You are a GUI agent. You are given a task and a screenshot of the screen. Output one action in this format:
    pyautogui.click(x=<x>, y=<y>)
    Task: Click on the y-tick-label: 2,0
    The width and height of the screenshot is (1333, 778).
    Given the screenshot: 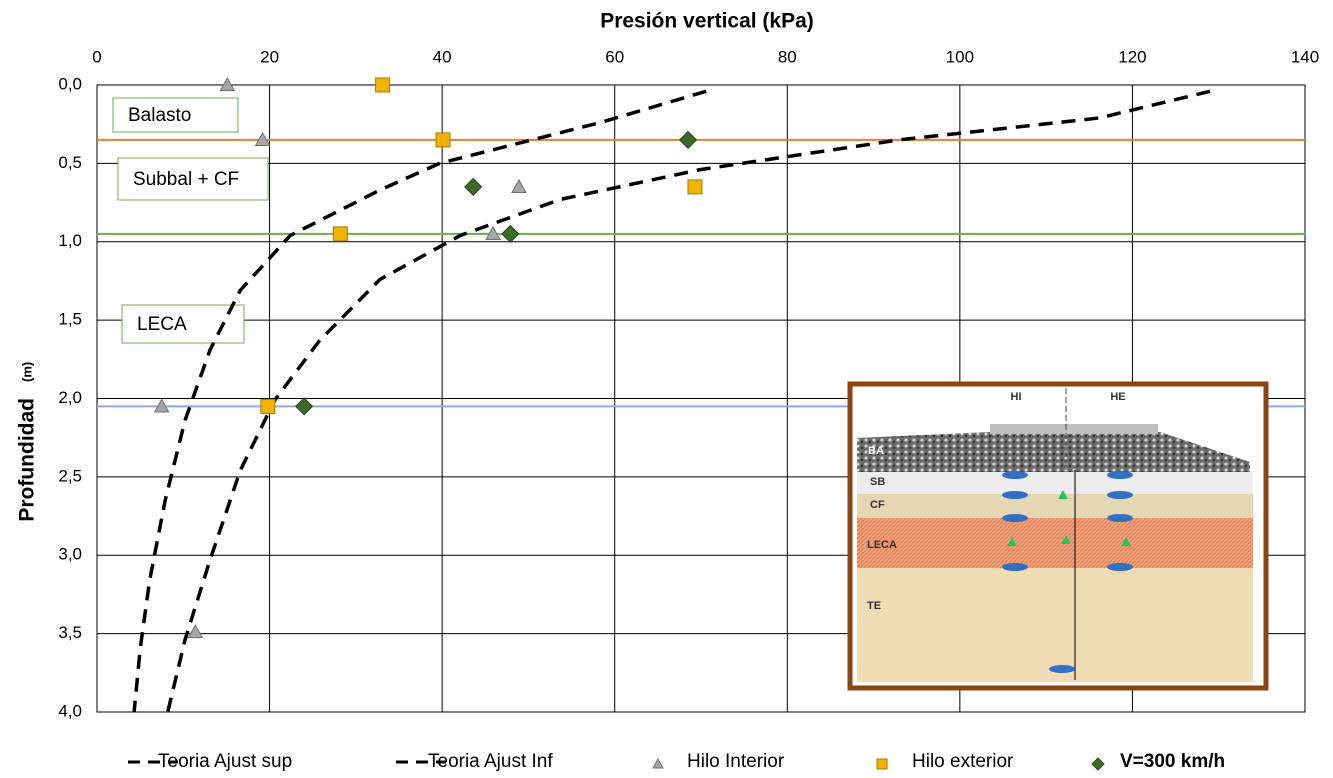 What is the action you would take?
    pyautogui.click(x=70, y=397)
    